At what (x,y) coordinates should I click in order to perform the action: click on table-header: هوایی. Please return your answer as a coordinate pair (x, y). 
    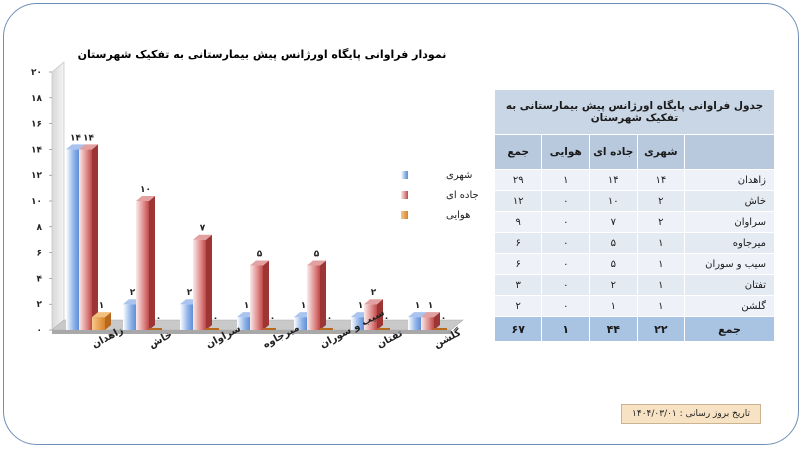
    Looking at the image, I should click on (566, 152).